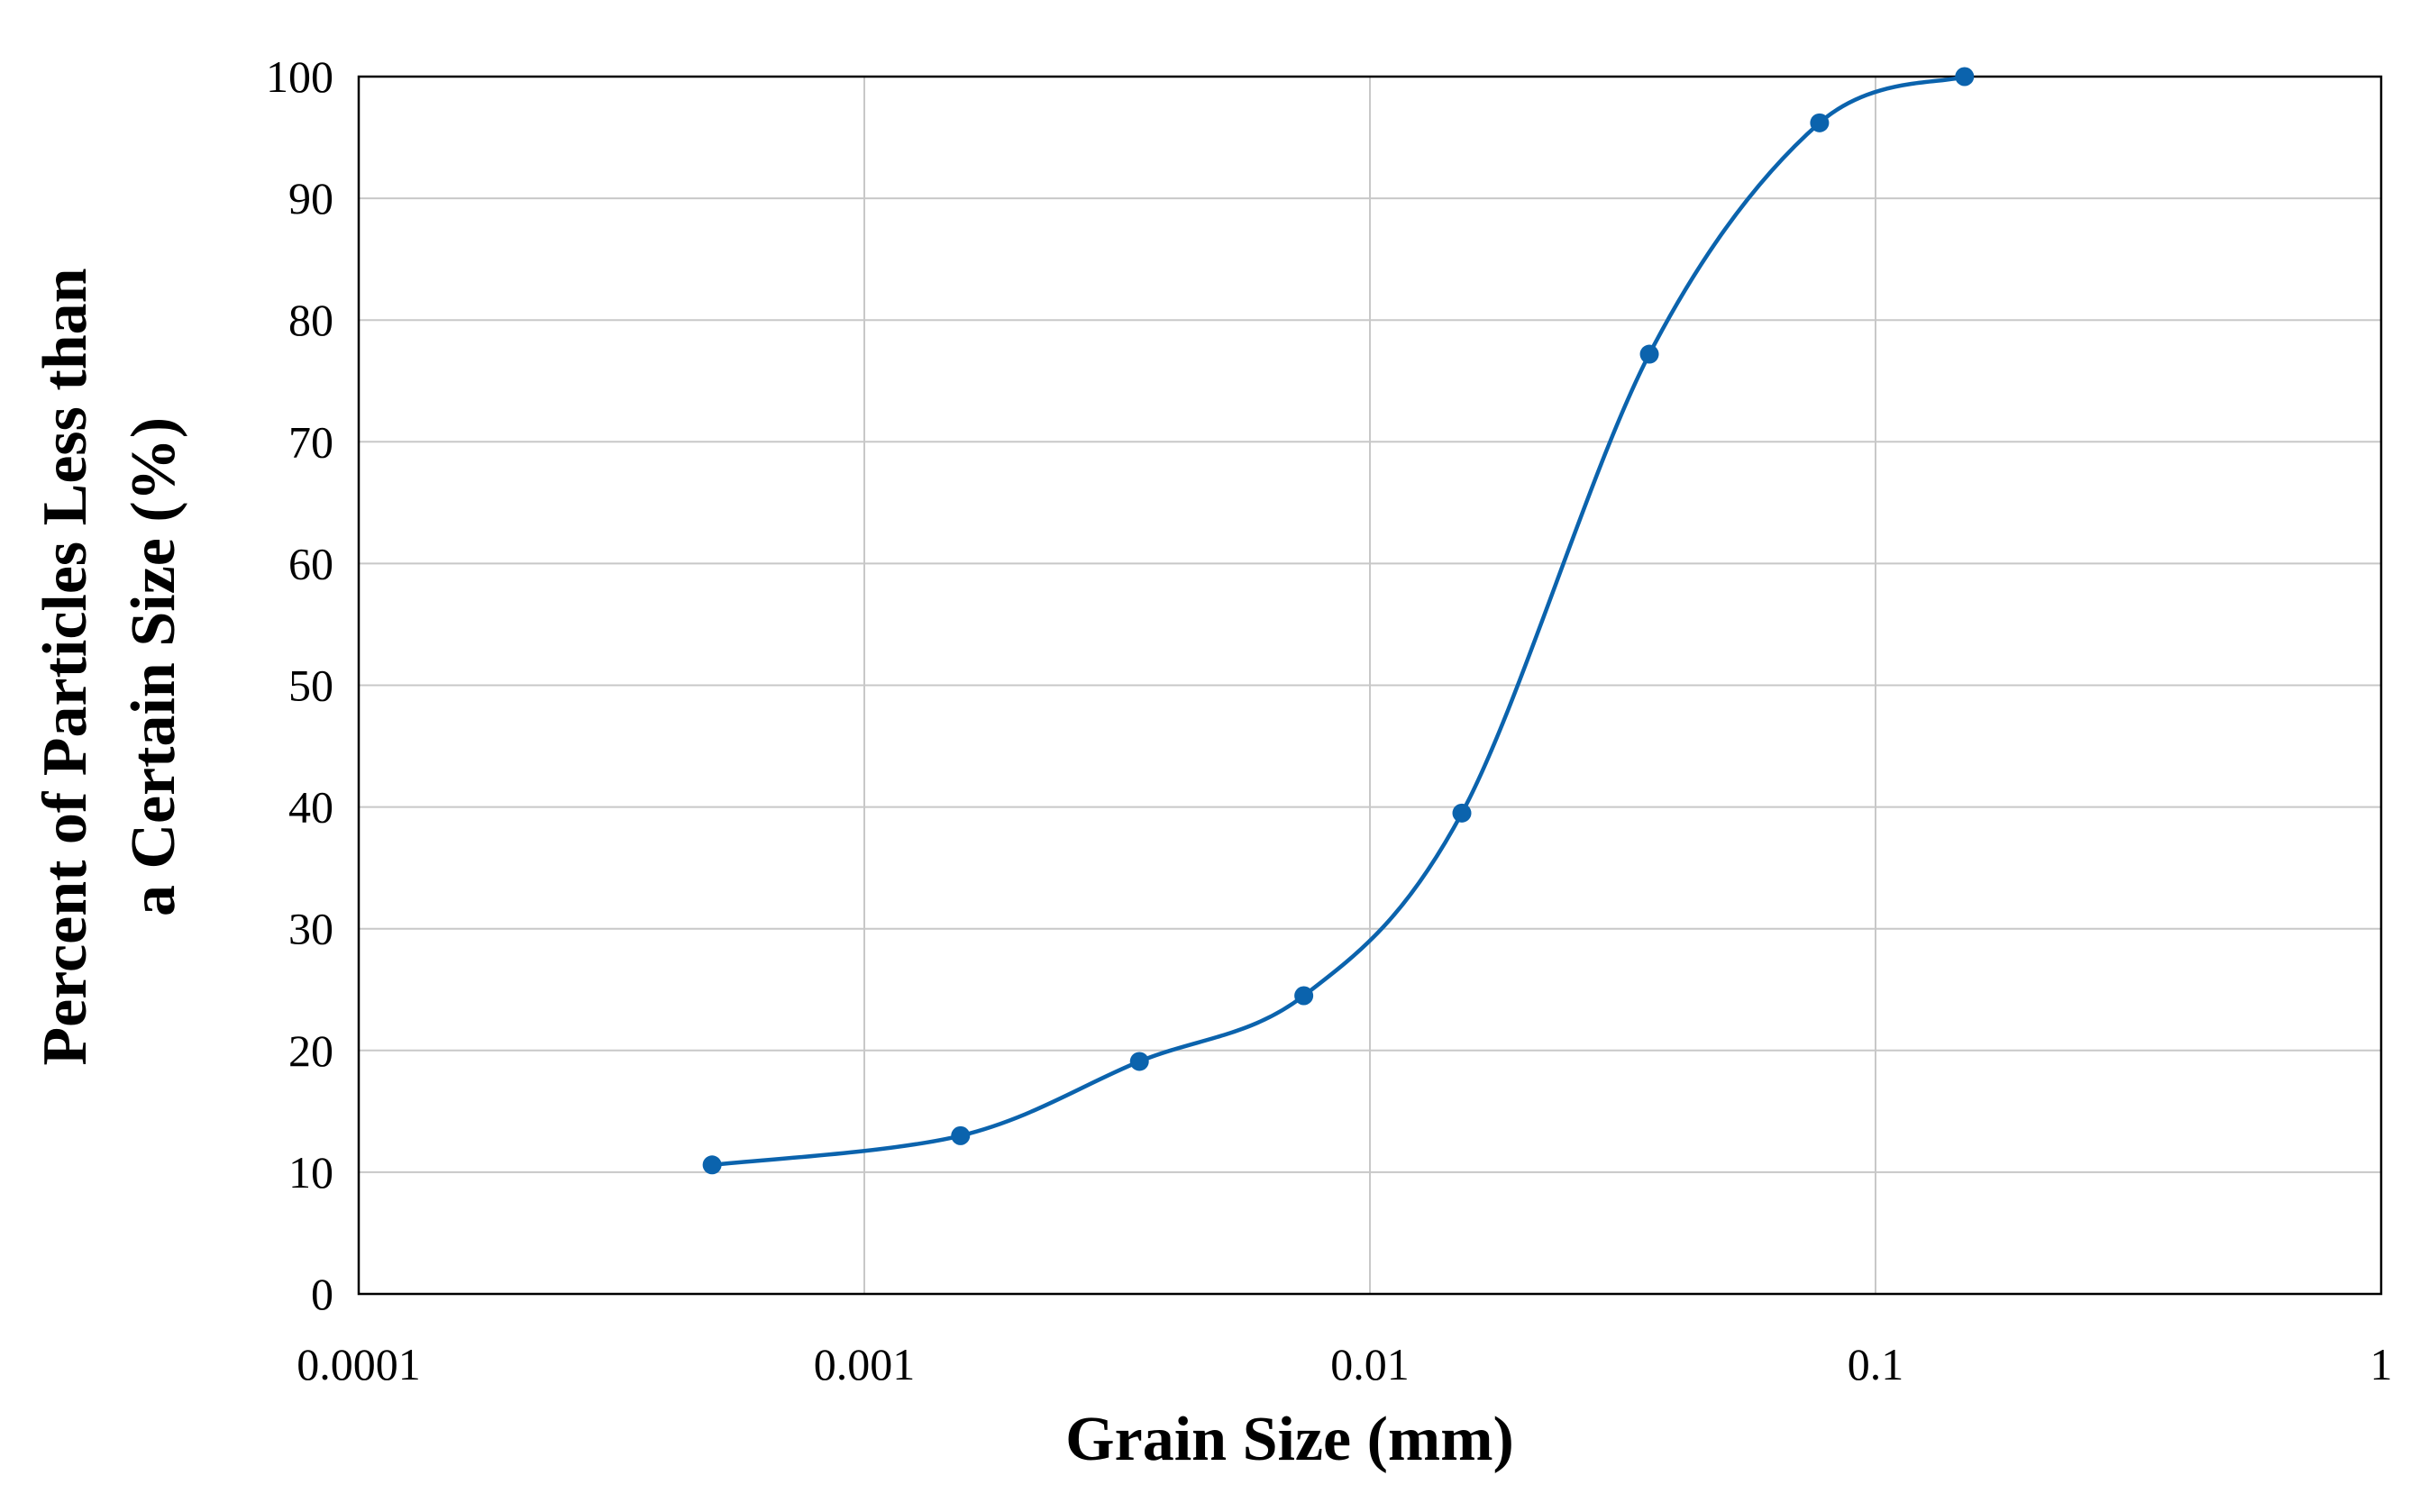  I want to click on x-tick-label: 0.1, so click(1876, 1364).